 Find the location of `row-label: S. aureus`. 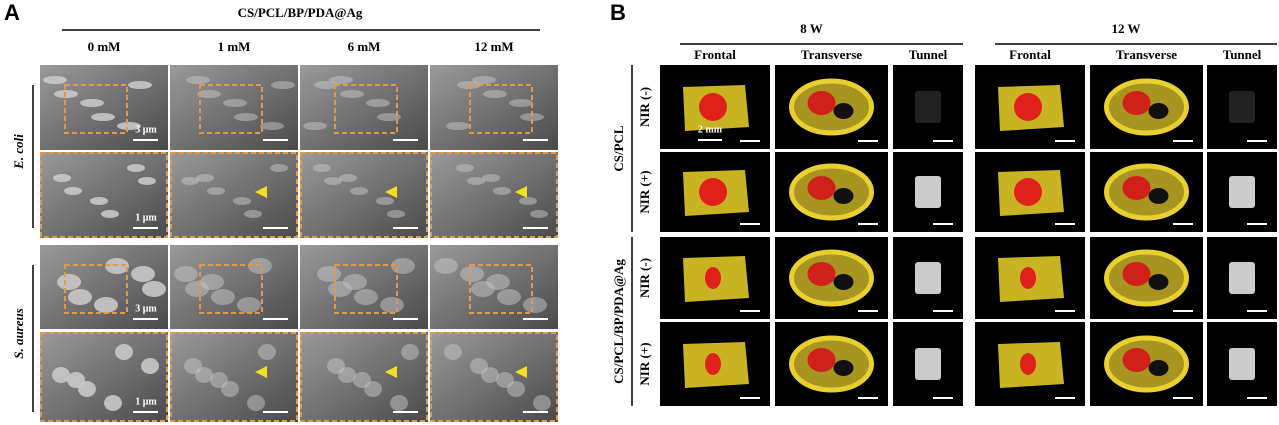

row-label: S. aureus is located at coordinates (18, 333).